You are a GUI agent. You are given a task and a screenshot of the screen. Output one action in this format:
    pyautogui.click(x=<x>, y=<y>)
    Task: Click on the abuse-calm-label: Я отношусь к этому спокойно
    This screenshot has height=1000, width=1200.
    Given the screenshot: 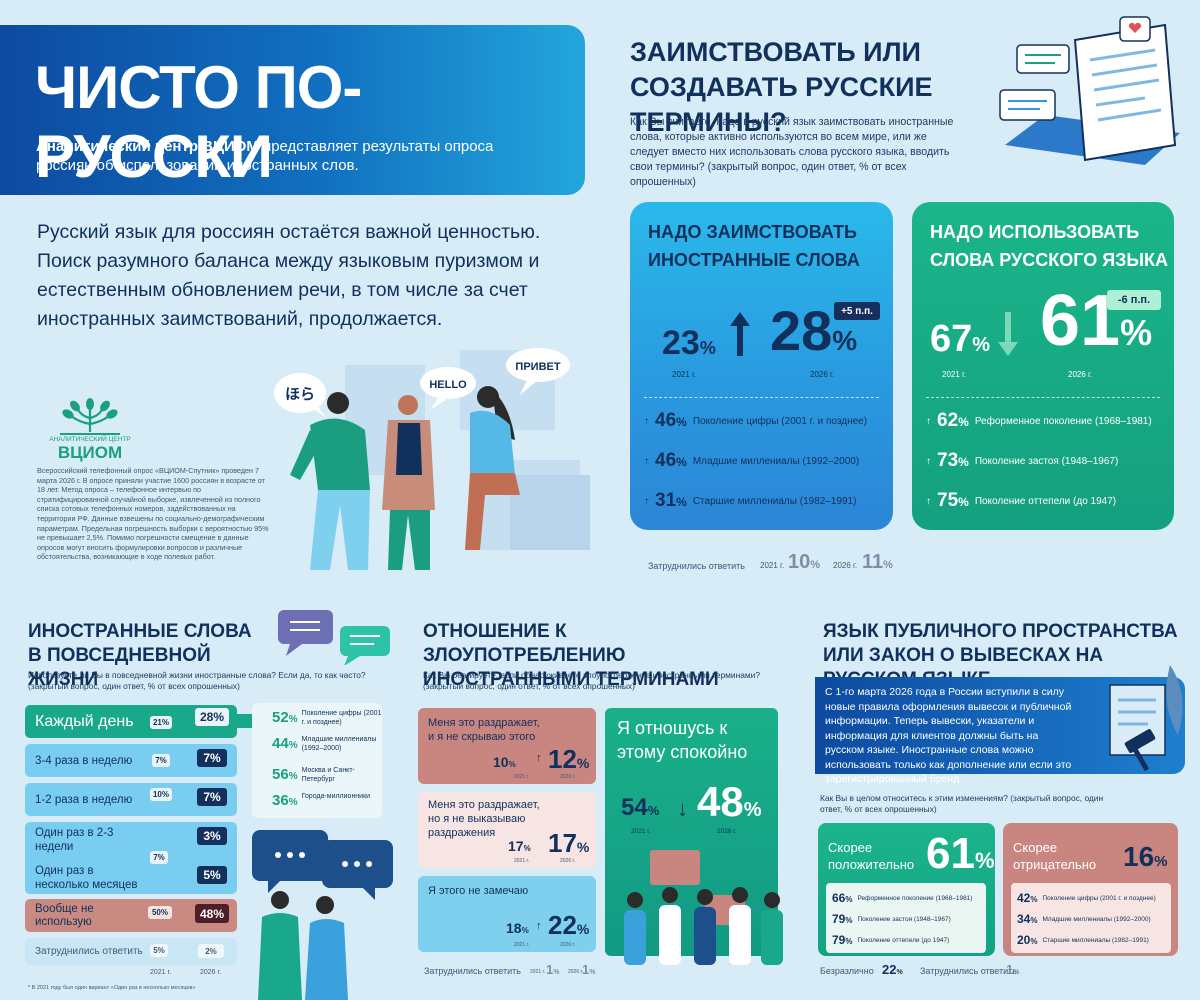 What is the action you would take?
    pyautogui.click(x=682, y=740)
    